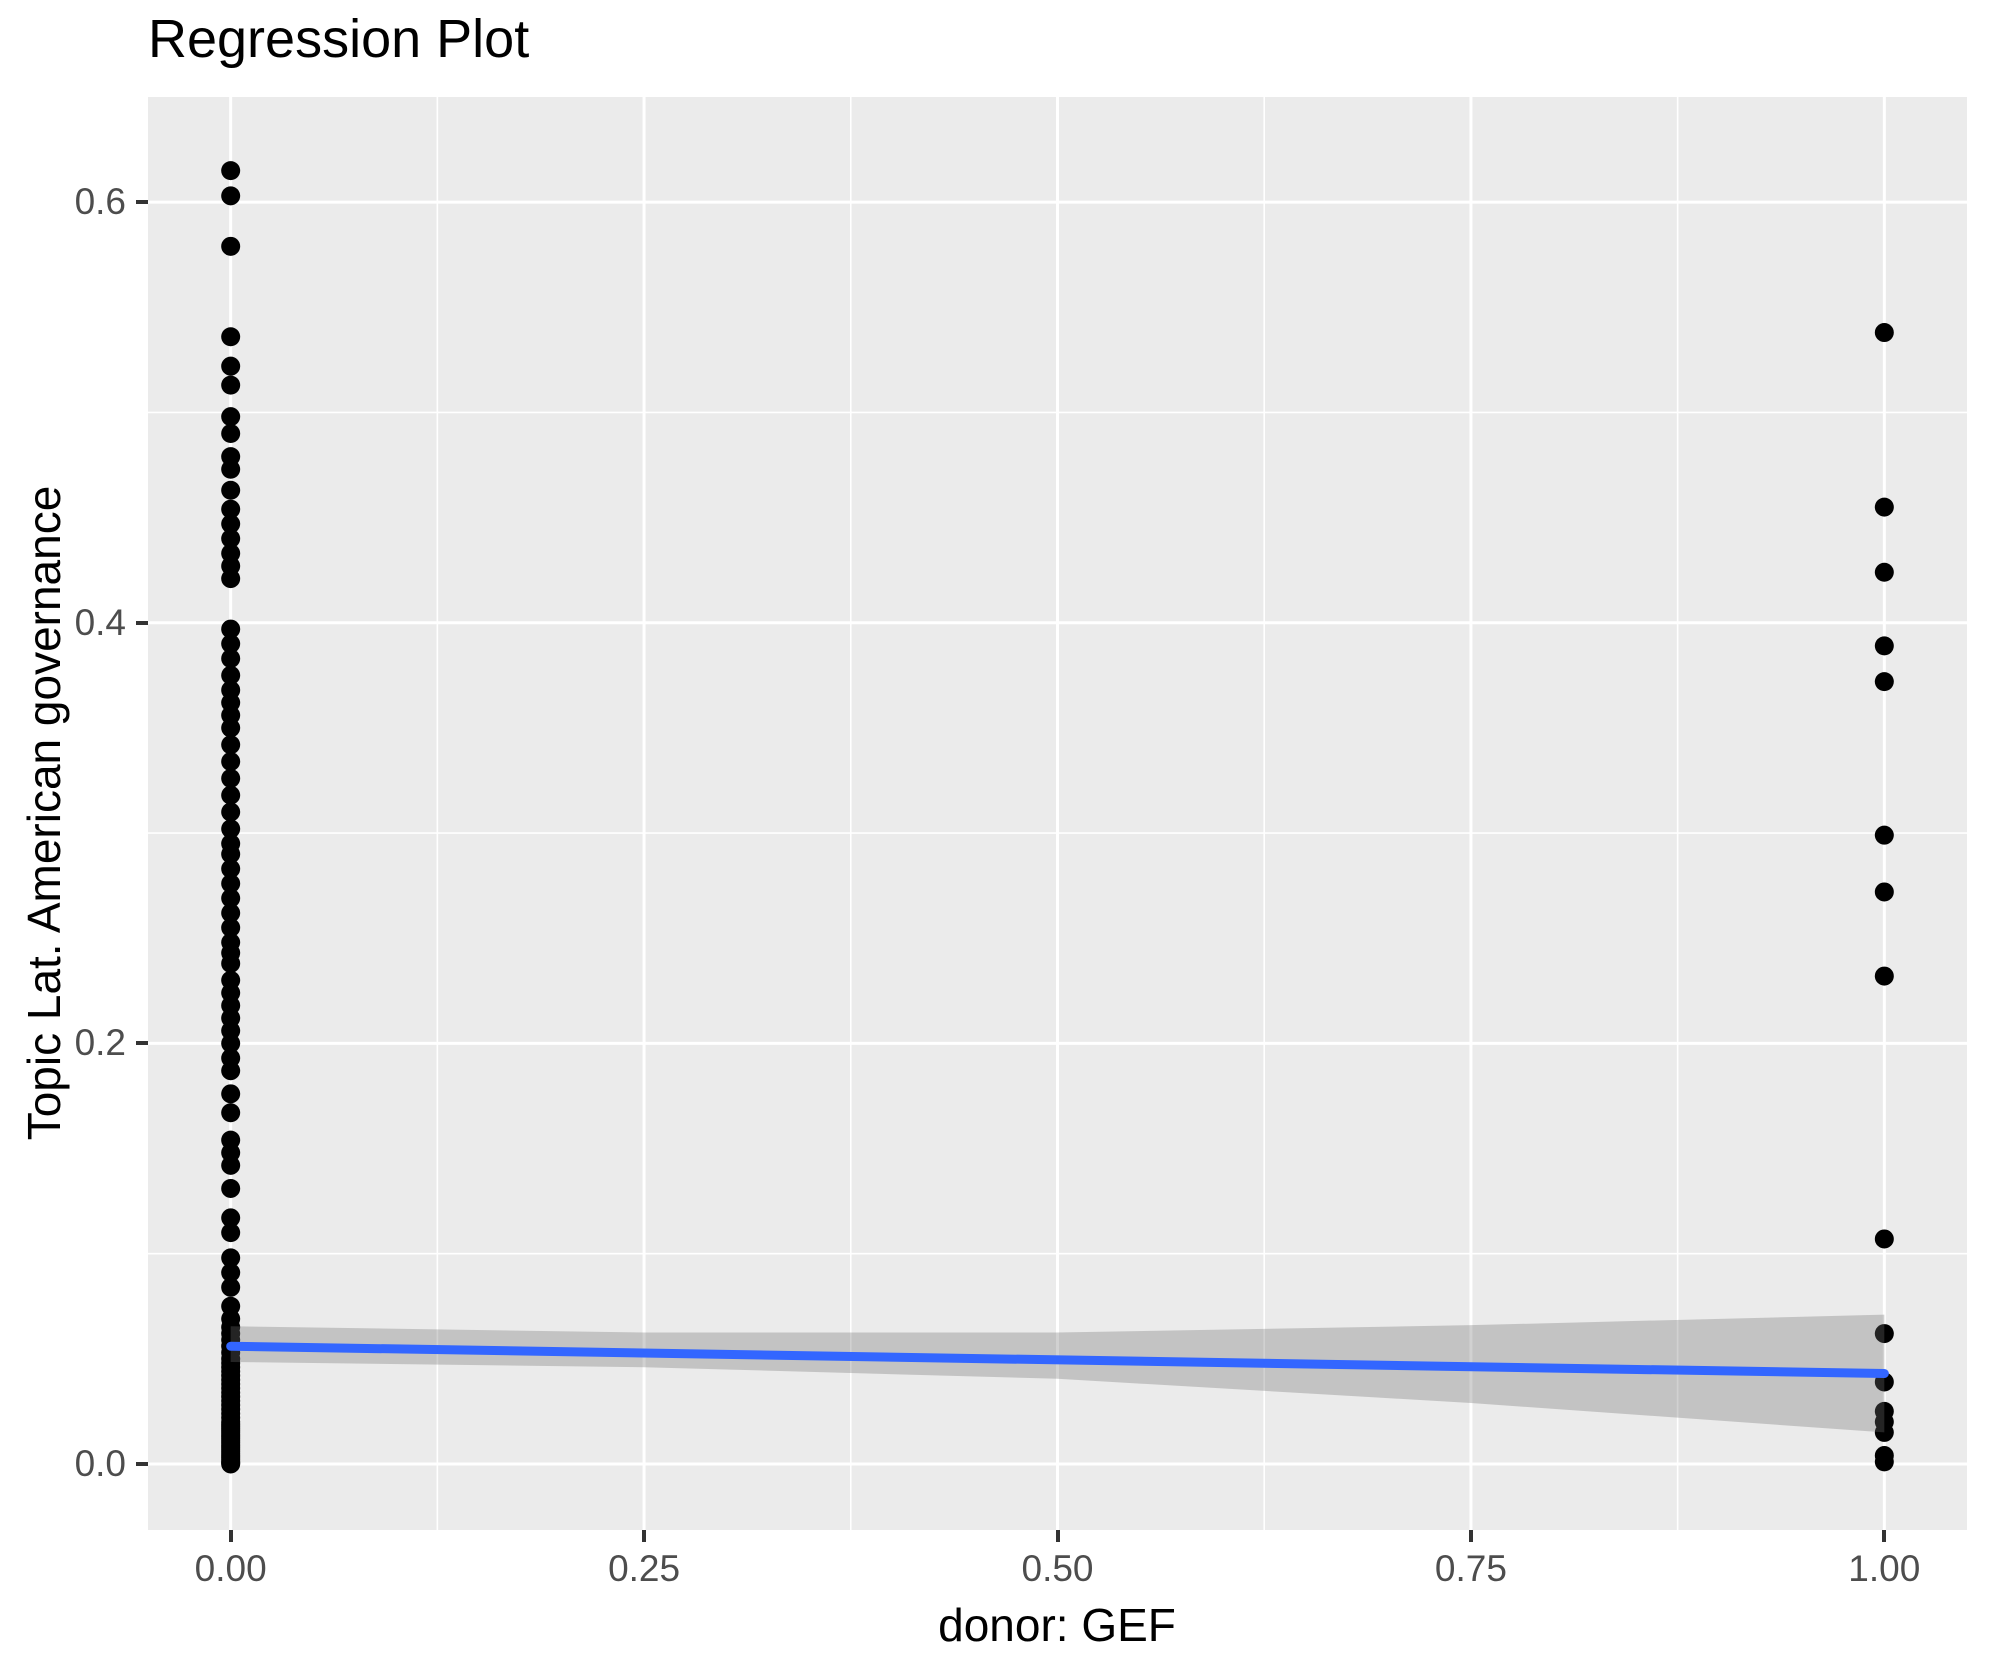  I want to click on y-tick-label: 0.6, so click(100, 202).